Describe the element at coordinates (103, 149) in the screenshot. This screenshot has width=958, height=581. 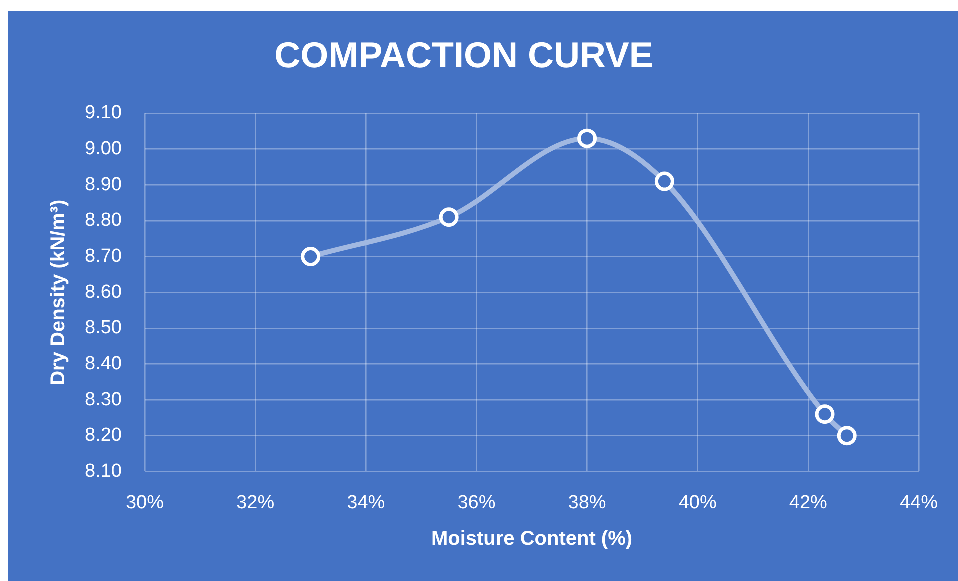
I see `y-tick-label: 9.00` at that location.